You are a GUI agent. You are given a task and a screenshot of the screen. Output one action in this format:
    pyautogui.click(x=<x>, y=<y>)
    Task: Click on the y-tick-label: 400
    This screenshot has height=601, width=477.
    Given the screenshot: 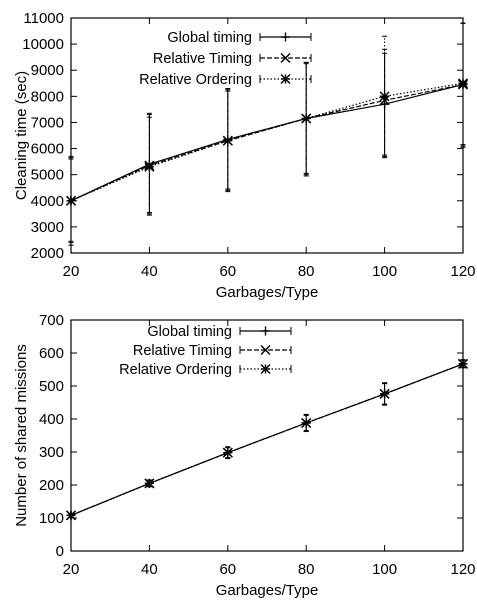 What is the action you would take?
    pyautogui.click(x=51, y=419)
    